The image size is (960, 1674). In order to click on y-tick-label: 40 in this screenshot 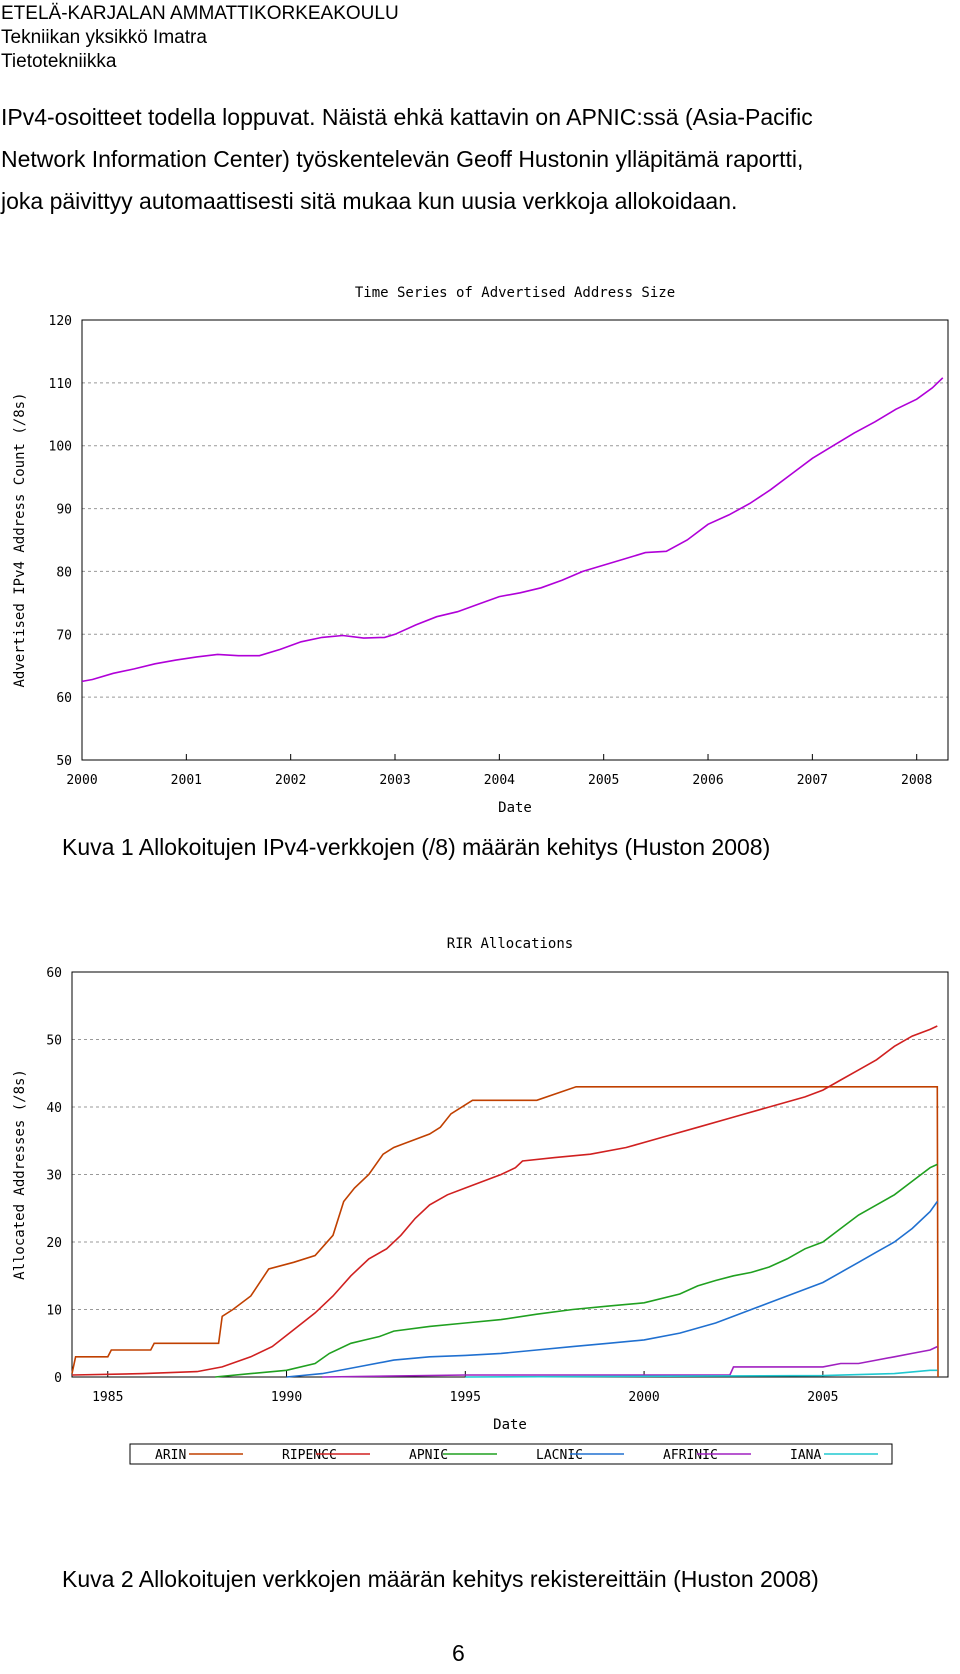, I will do `click(54, 1108)`.